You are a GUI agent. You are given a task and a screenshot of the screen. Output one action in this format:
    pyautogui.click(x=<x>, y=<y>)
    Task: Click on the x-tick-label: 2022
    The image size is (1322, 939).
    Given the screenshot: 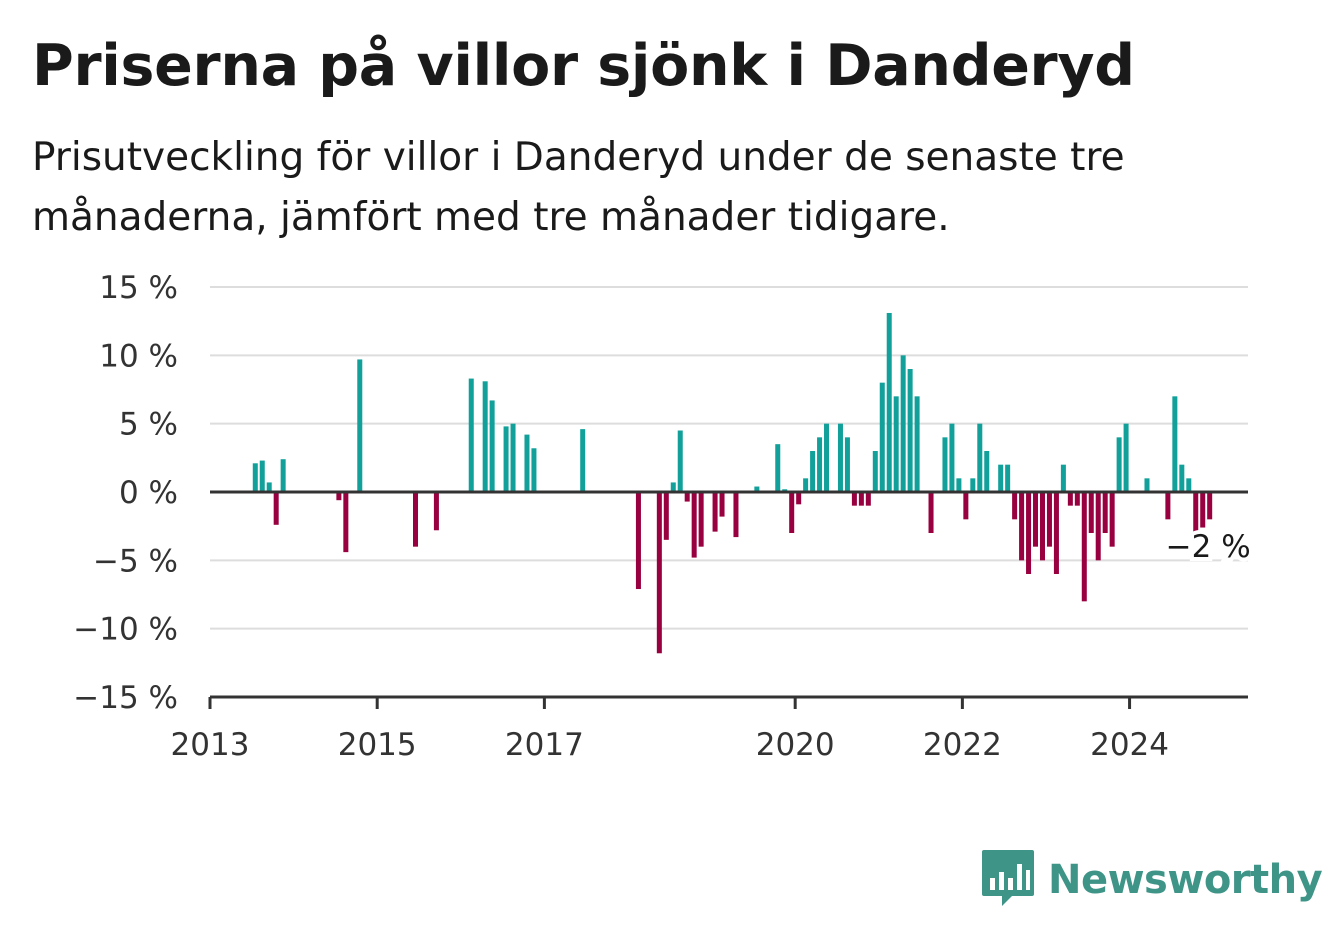 What is the action you would take?
    pyautogui.click(x=962, y=745)
    